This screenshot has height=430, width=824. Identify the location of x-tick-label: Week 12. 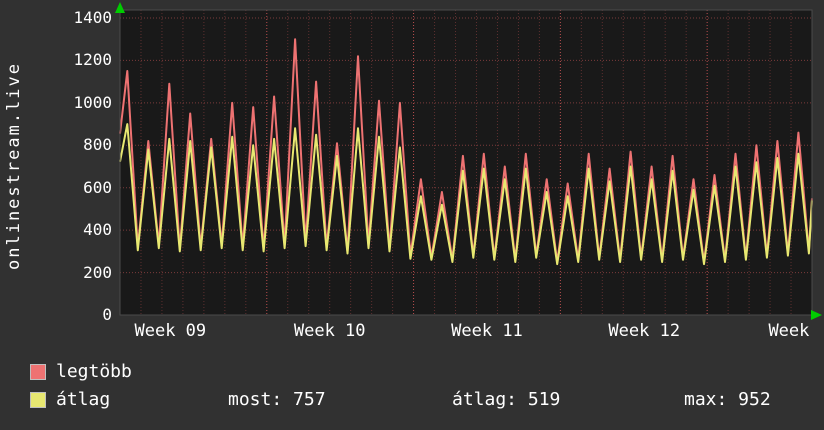
(644, 331).